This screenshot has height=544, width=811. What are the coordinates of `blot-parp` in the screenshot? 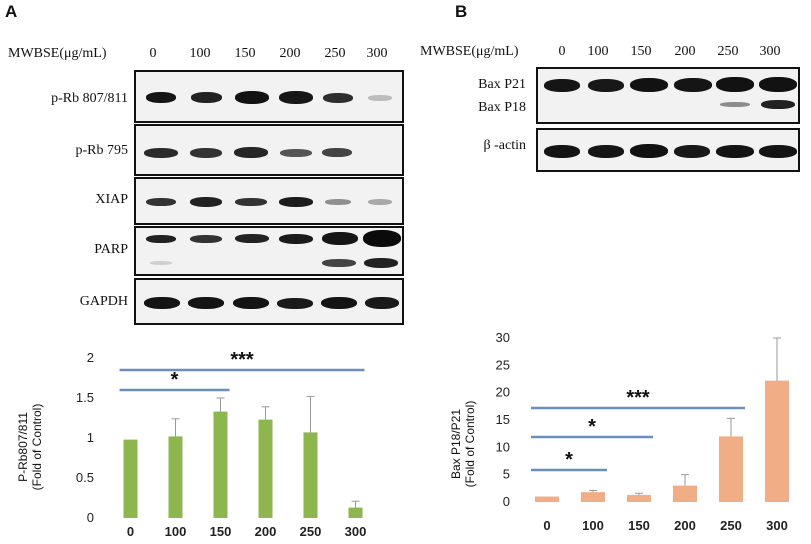 It's located at (269, 251).